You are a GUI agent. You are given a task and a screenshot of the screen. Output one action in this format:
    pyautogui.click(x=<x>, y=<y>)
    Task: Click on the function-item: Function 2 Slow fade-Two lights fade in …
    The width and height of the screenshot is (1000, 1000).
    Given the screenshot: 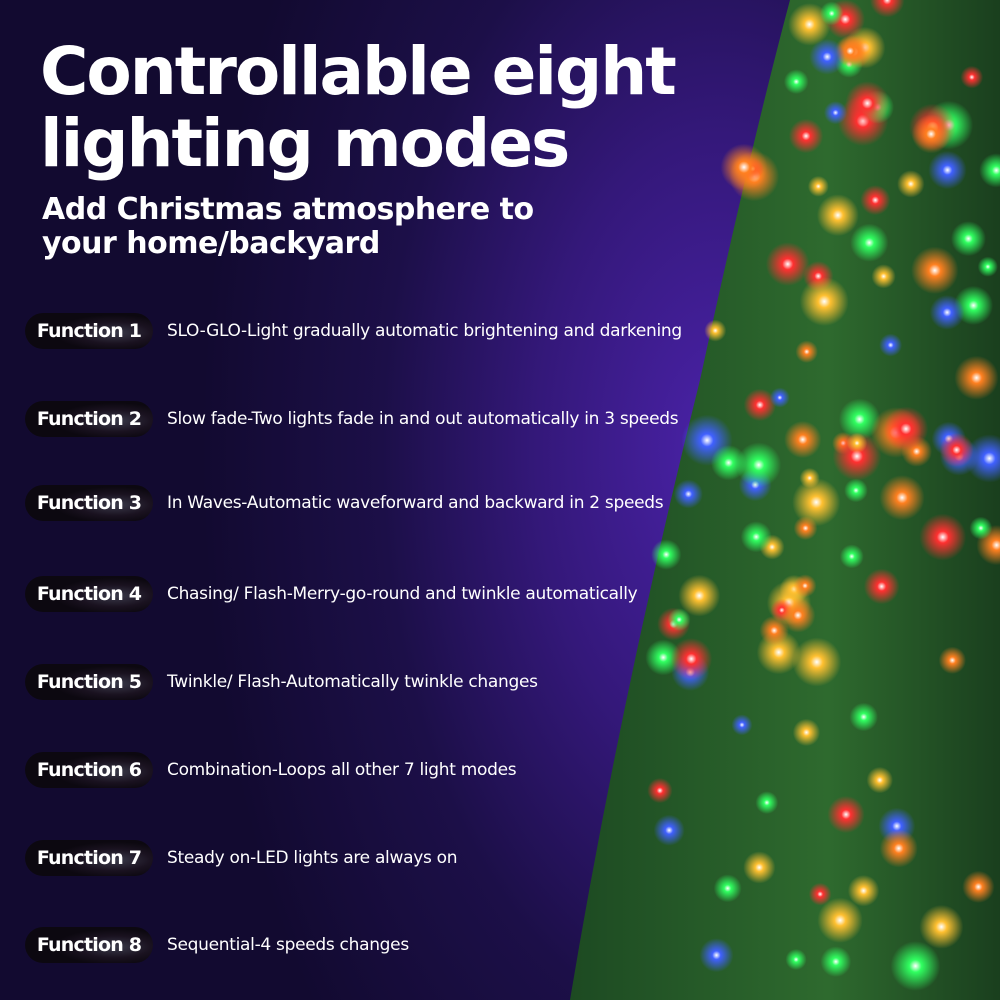 What is the action you would take?
    pyautogui.click(x=352, y=419)
    